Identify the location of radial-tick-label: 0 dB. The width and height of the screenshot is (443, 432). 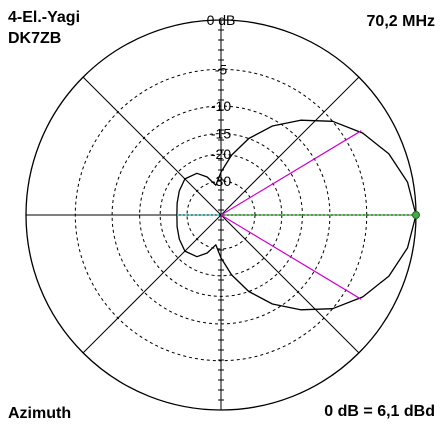
(221, 20).